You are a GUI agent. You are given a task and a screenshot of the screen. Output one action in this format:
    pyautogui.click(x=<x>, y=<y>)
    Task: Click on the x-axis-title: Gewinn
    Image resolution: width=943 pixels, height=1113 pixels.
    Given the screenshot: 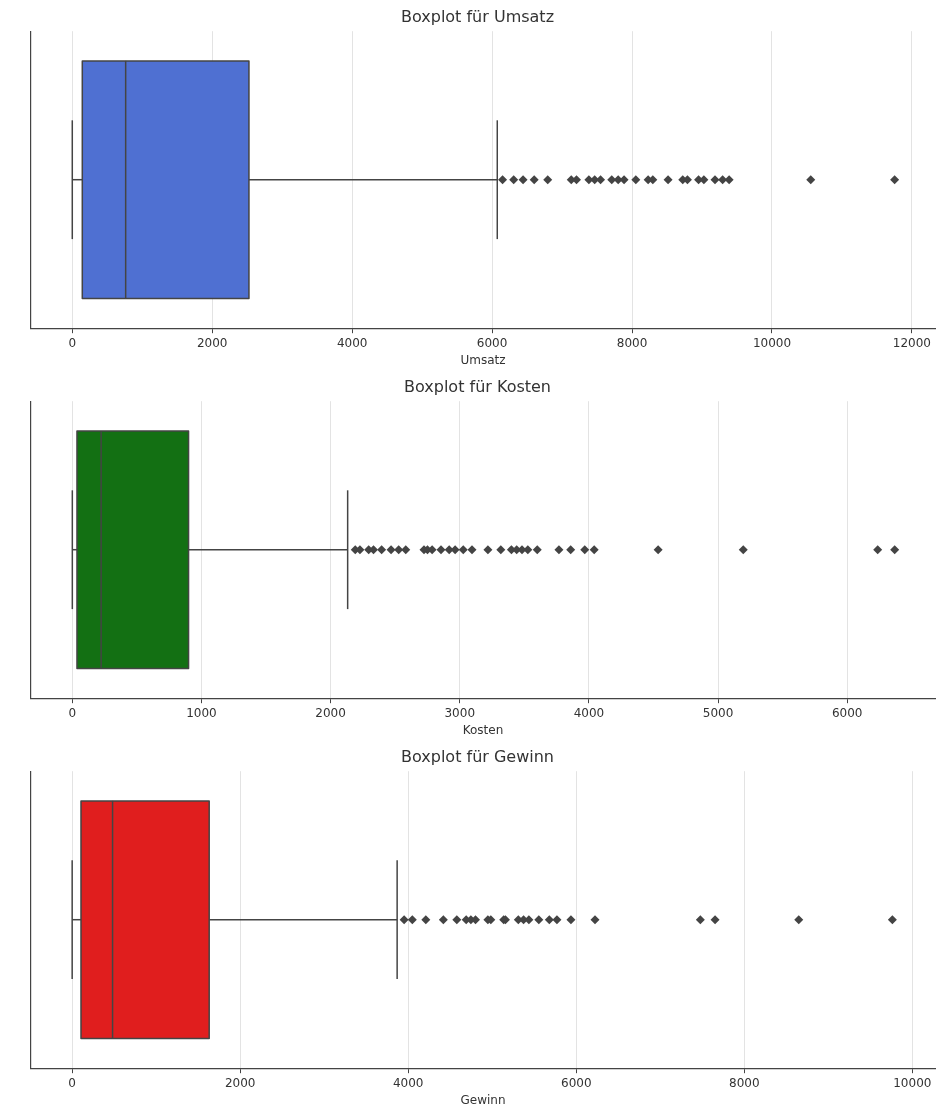 What is the action you would take?
    pyautogui.click(x=483, y=1099)
    